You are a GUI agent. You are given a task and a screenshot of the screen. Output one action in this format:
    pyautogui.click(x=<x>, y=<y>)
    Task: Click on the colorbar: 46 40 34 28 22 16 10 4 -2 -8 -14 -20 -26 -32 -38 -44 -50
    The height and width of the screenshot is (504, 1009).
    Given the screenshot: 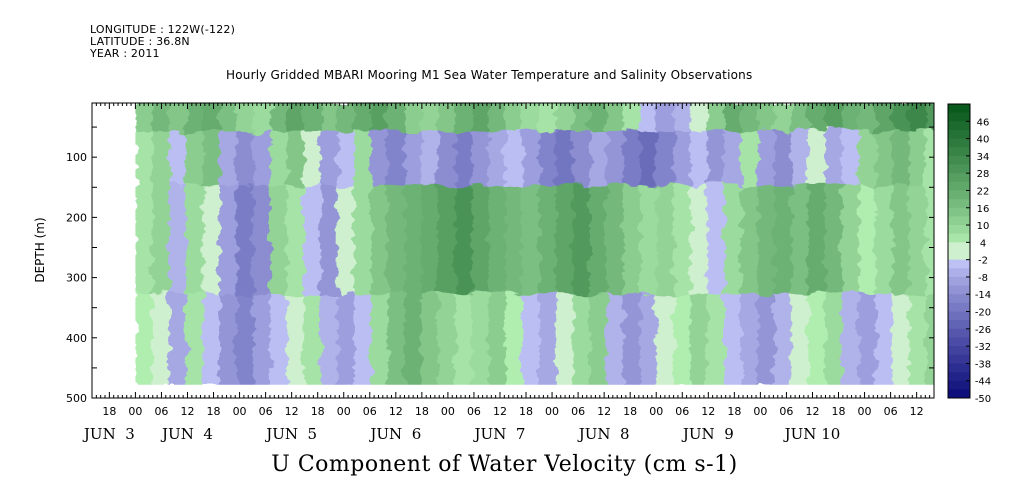 What is the action you would take?
    pyautogui.click(x=969, y=254)
    